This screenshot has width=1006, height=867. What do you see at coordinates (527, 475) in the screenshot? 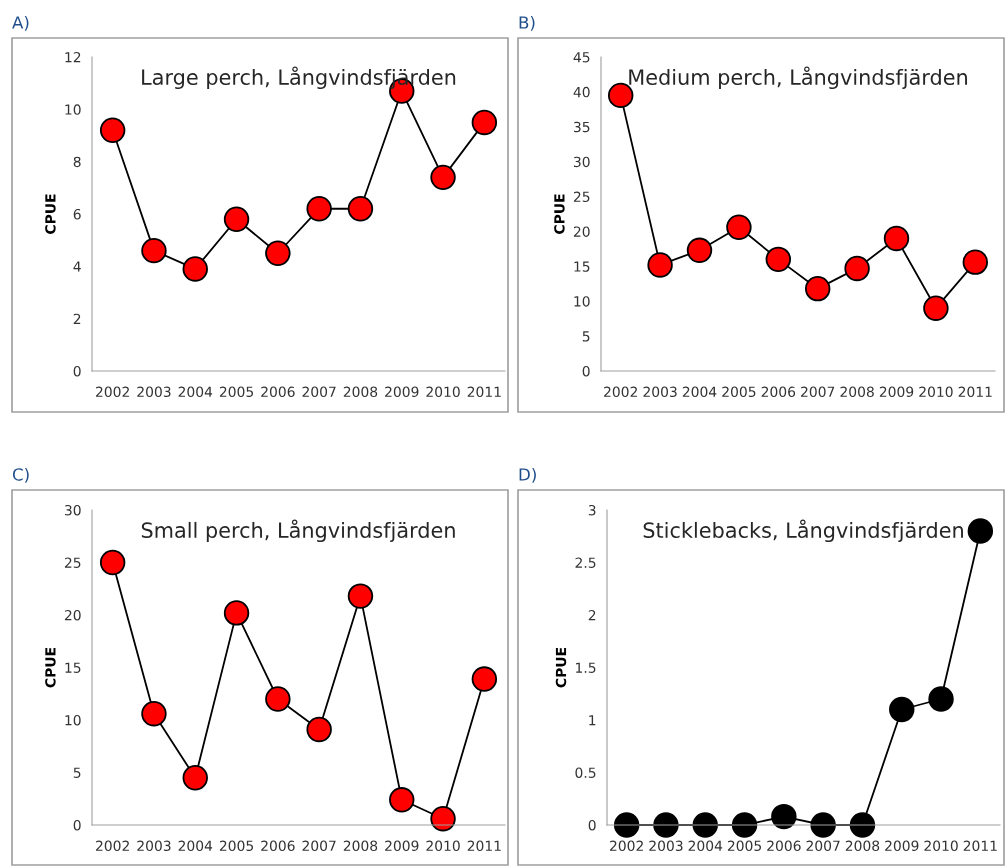
I see `text: D)` at bounding box center [527, 475].